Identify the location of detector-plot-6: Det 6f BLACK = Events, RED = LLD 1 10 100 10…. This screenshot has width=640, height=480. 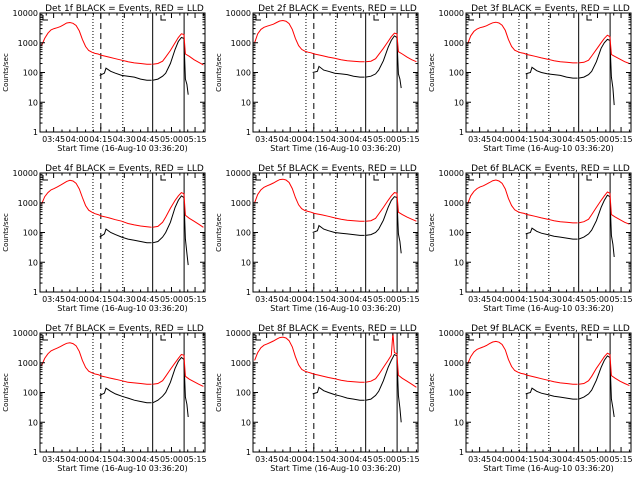
(530, 238).